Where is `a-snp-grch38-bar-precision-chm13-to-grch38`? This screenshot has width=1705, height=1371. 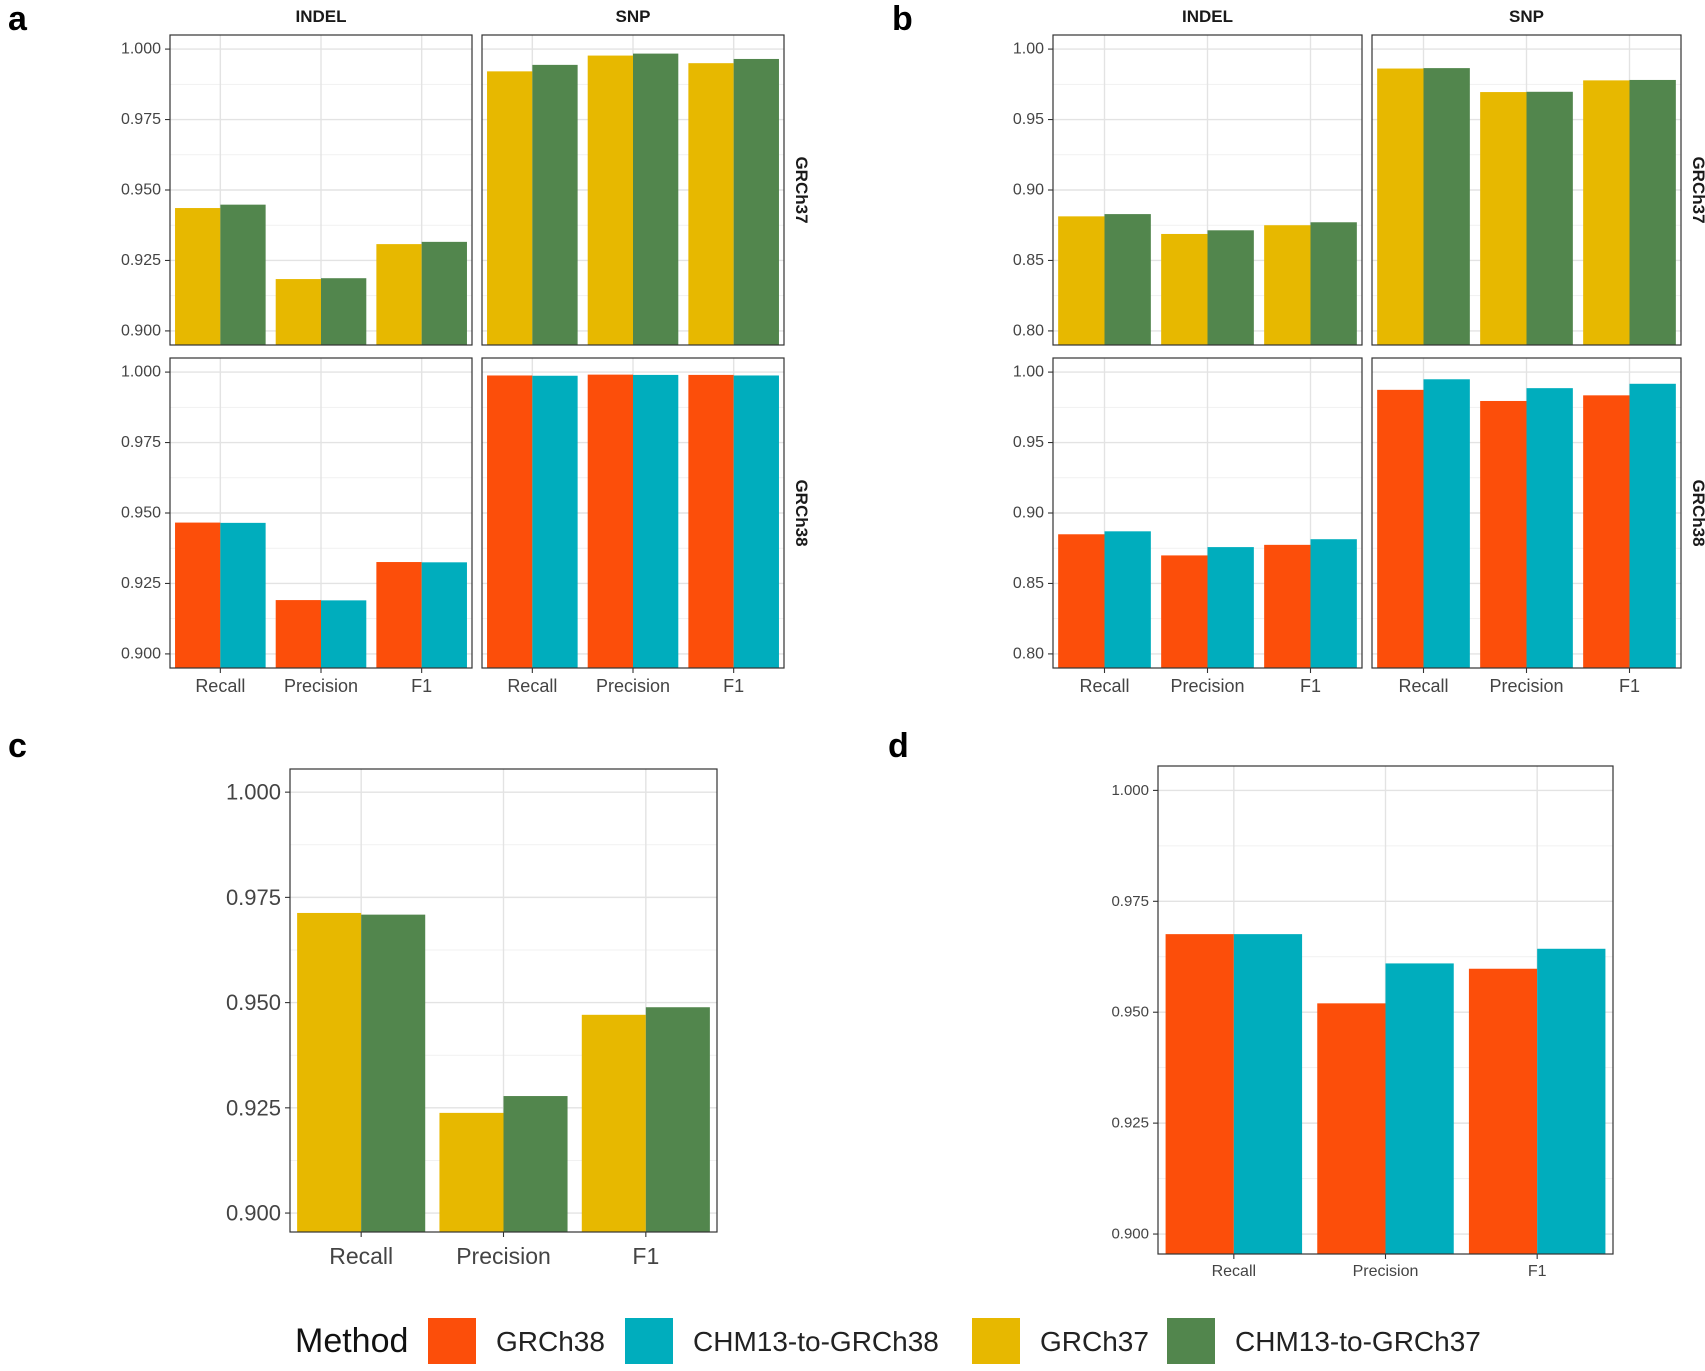
a-snp-grch38-bar-precision-chm13-to-grch38 is located at coordinates (656, 521).